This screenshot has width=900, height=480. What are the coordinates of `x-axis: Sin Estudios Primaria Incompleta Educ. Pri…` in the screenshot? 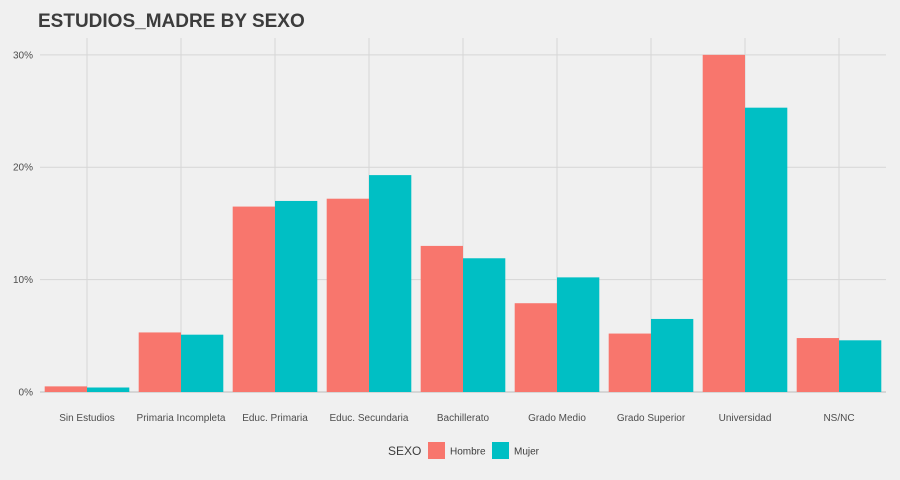 It's located at (456, 418).